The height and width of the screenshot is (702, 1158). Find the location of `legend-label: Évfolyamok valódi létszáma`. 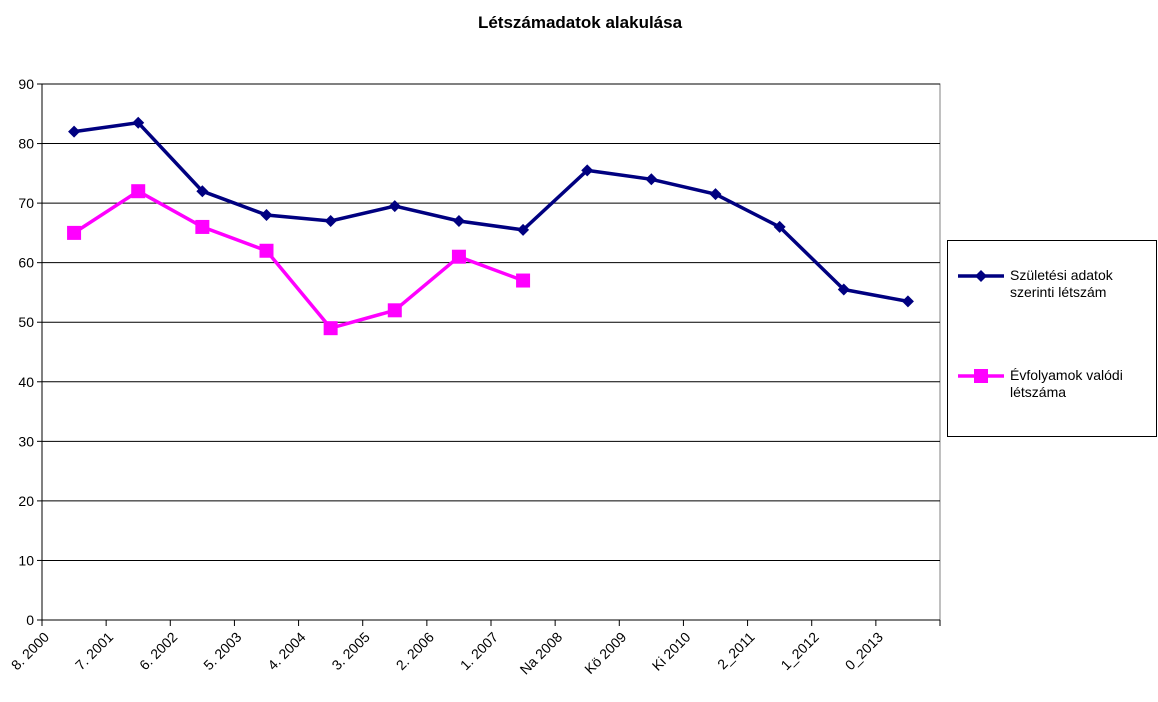

legend-label: Évfolyamok valódi létszáma is located at coordinates (1066, 383).